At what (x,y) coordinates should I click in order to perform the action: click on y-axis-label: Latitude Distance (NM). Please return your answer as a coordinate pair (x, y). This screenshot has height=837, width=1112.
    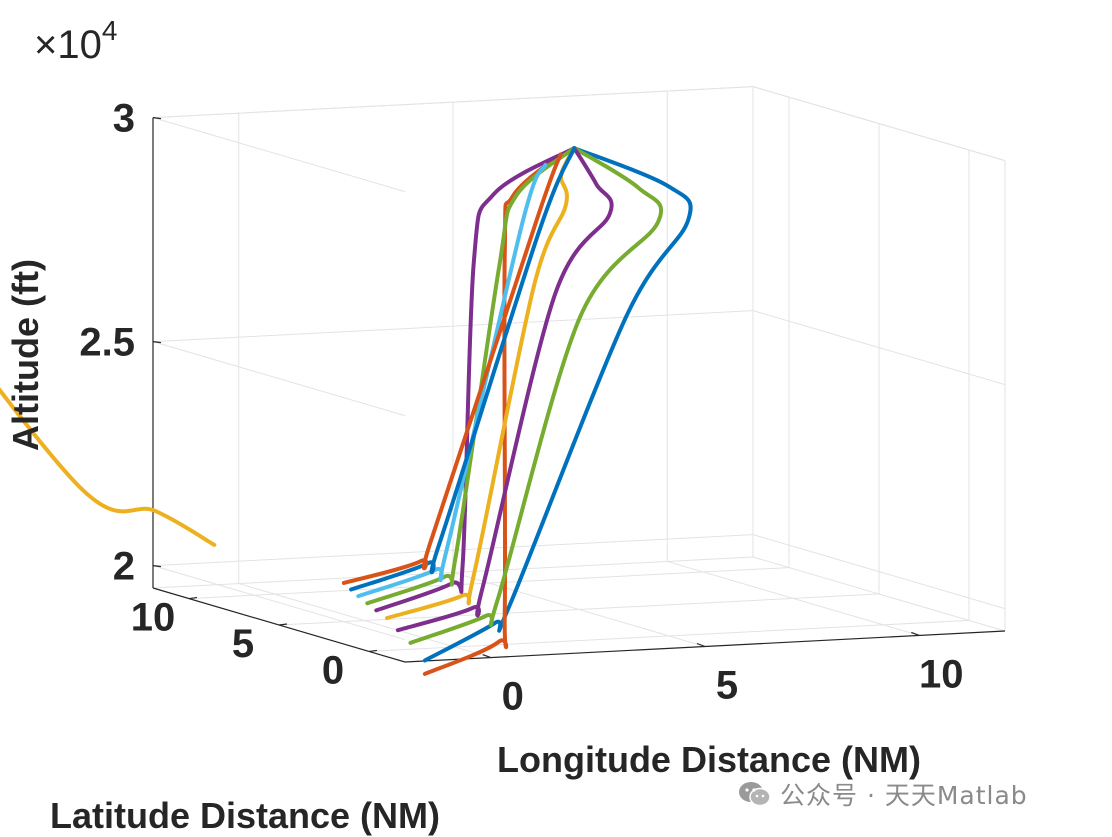
    Looking at the image, I should click on (245, 815).